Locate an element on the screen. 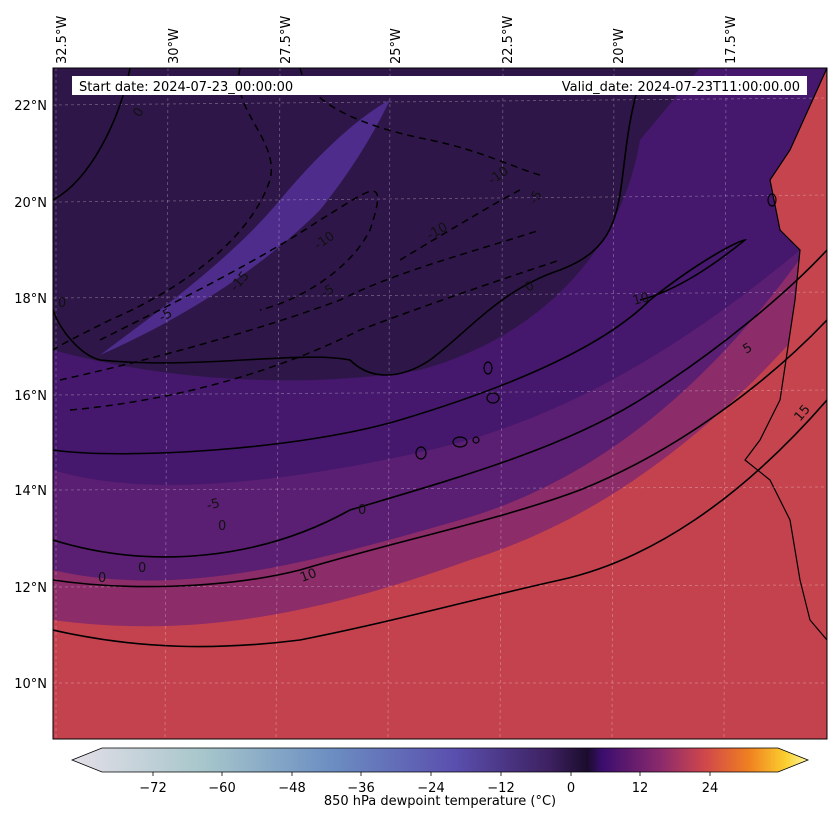 This screenshot has height=836, width=837. dry-plume is located at coordinates (245, 227).